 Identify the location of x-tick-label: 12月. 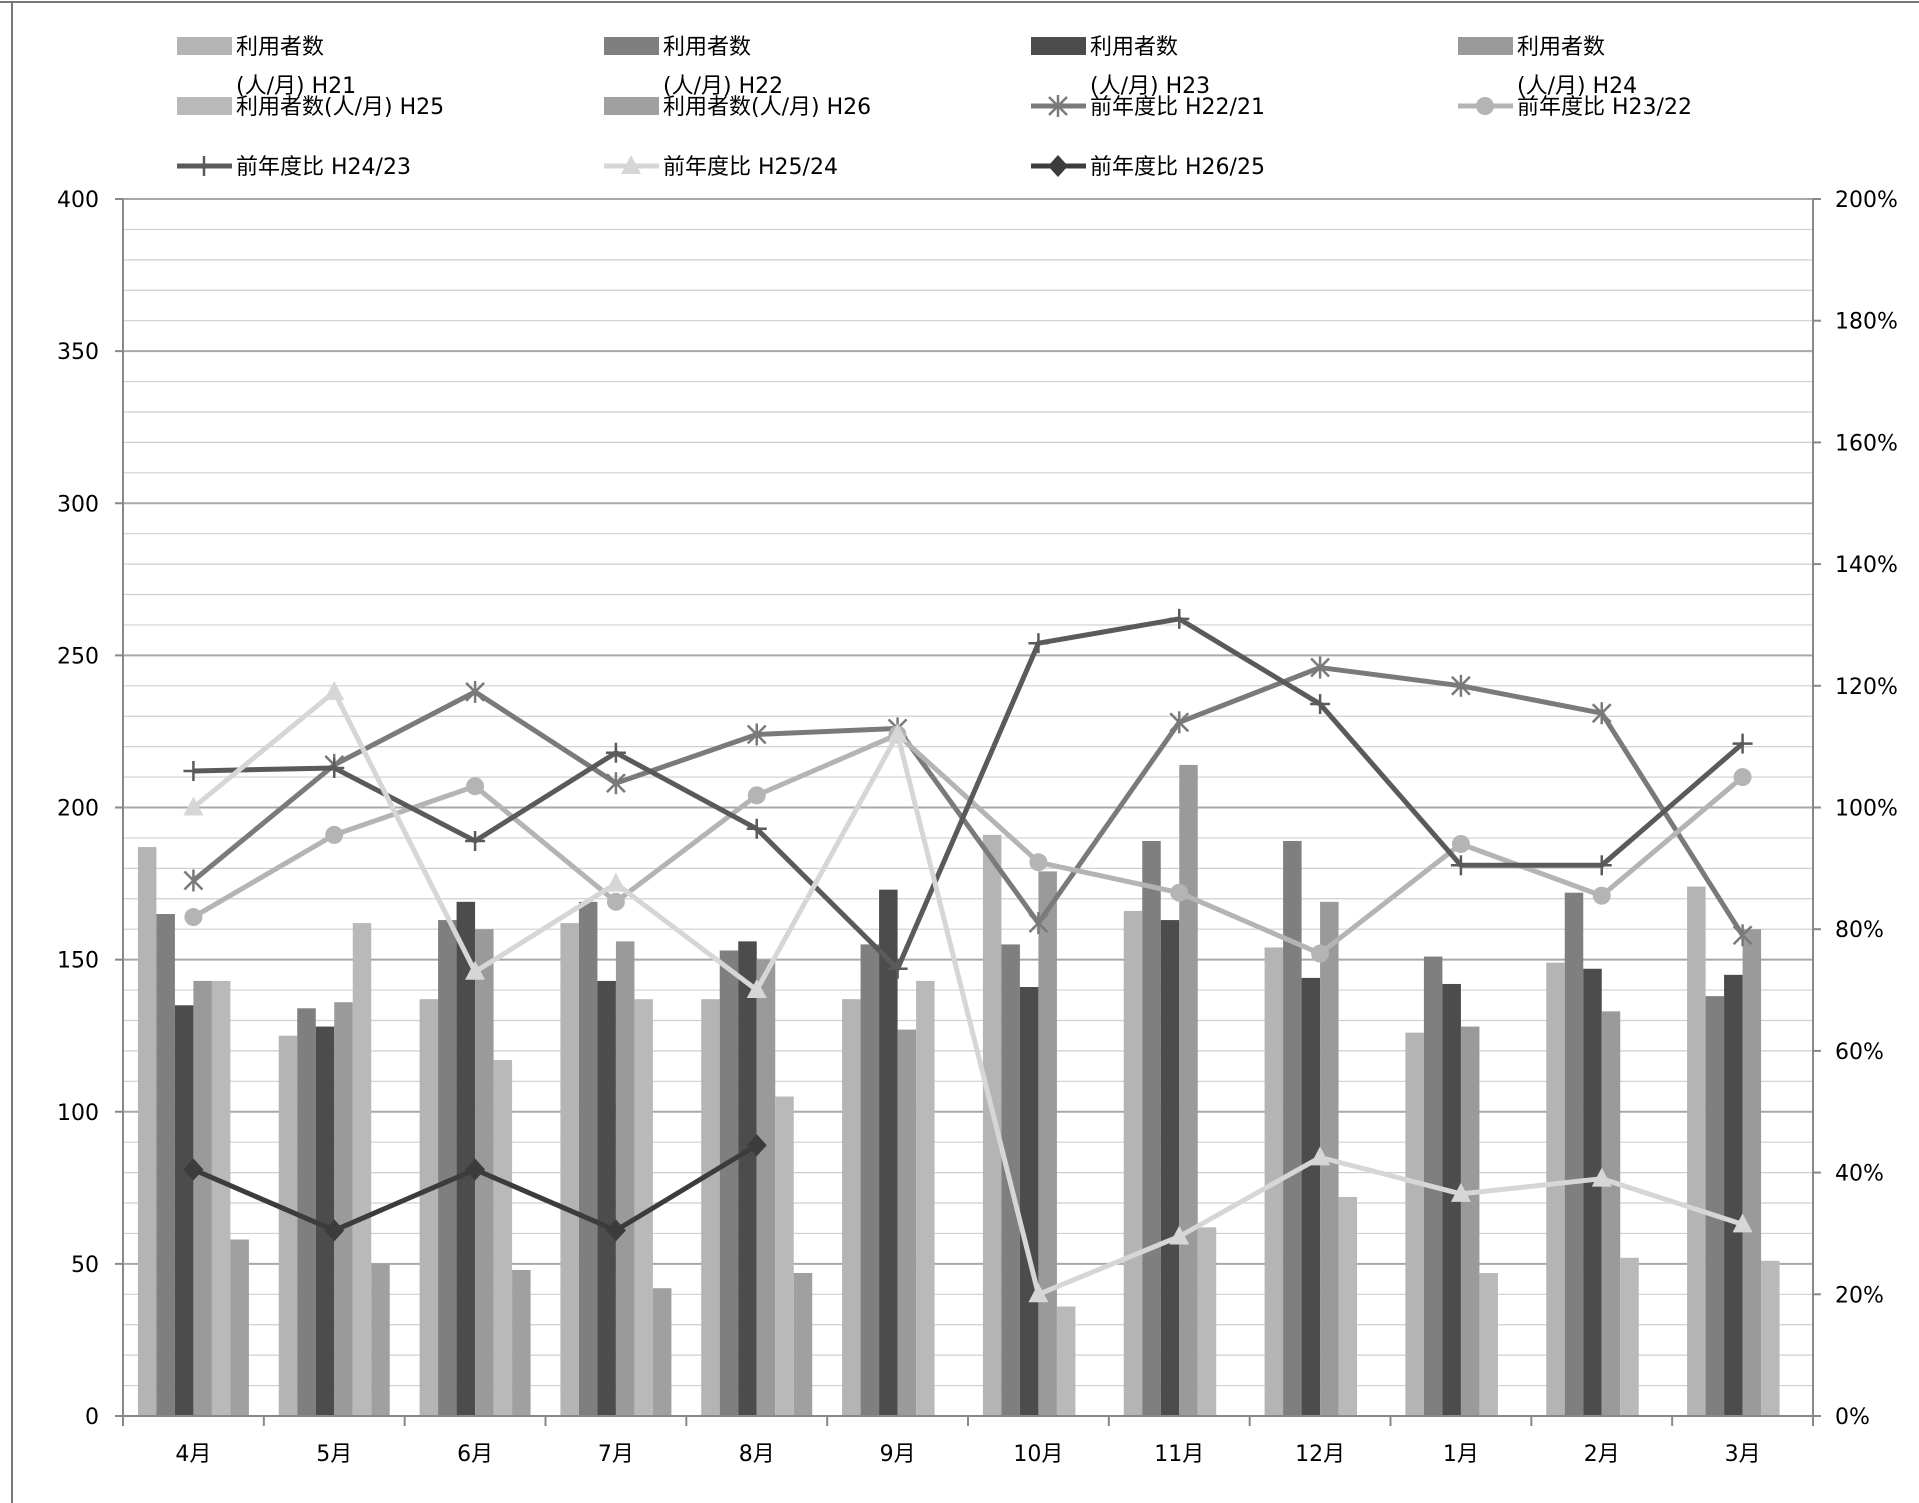
(1320, 1454).